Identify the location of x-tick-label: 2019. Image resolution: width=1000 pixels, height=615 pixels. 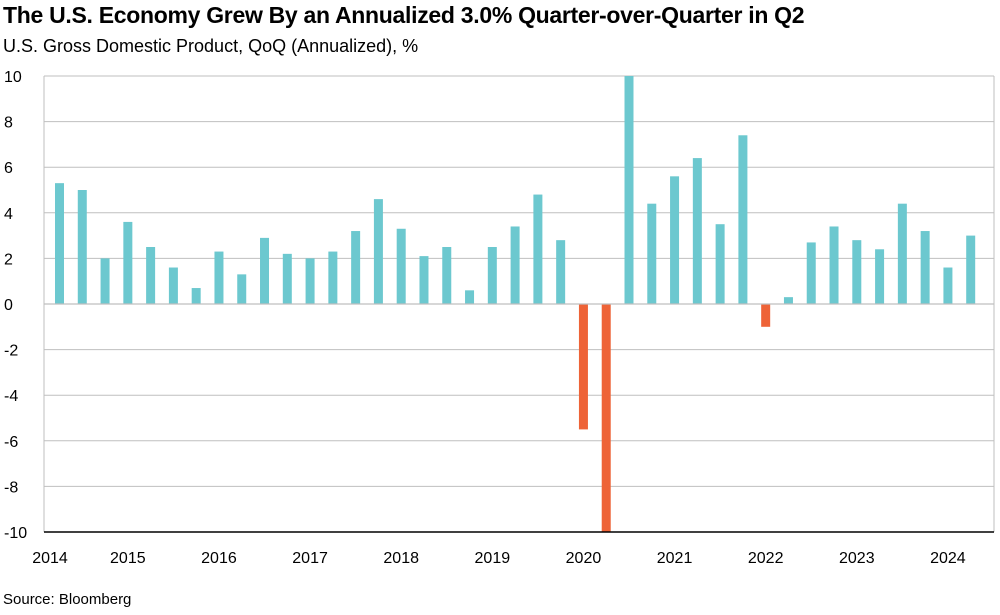
(493, 558).